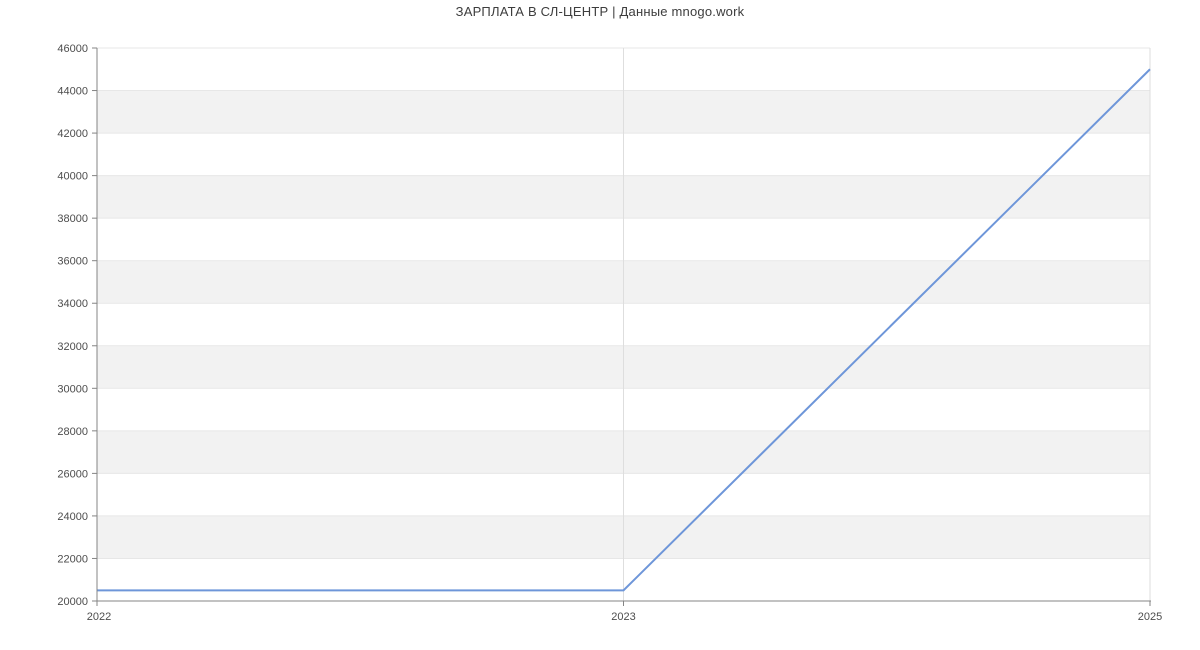 The image size is (1200, 650). What do you see at coordinates (72, 432) in the screenshot?
I see `y-tick-label: 28000` at bounding box center [72, 432].